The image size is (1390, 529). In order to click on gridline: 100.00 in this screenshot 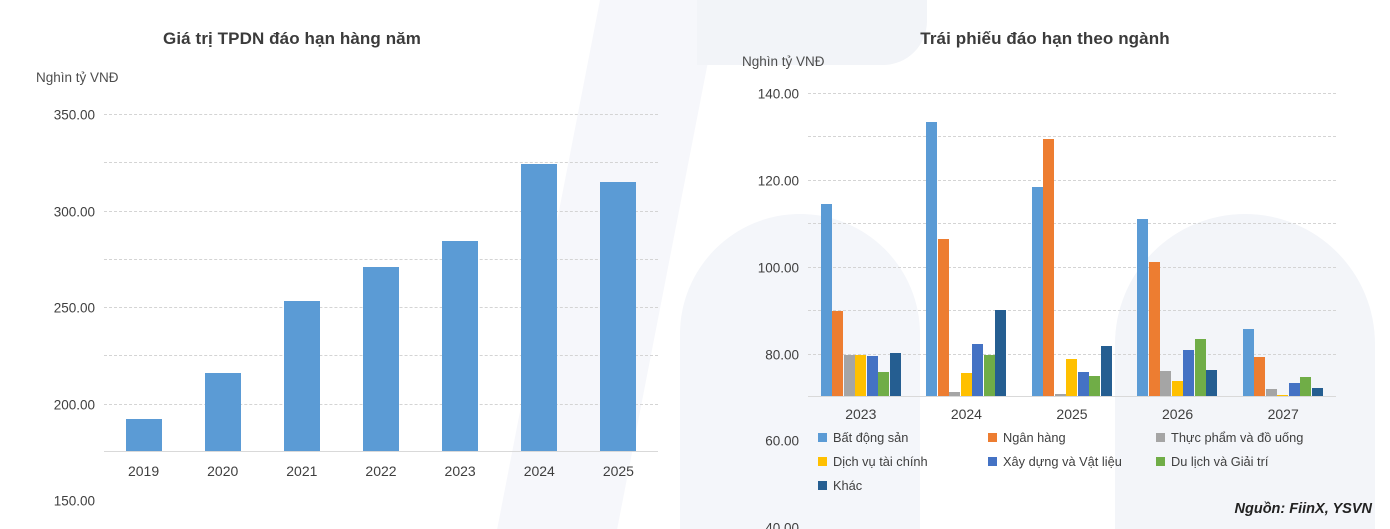, I will do `click(1047, 227)`.